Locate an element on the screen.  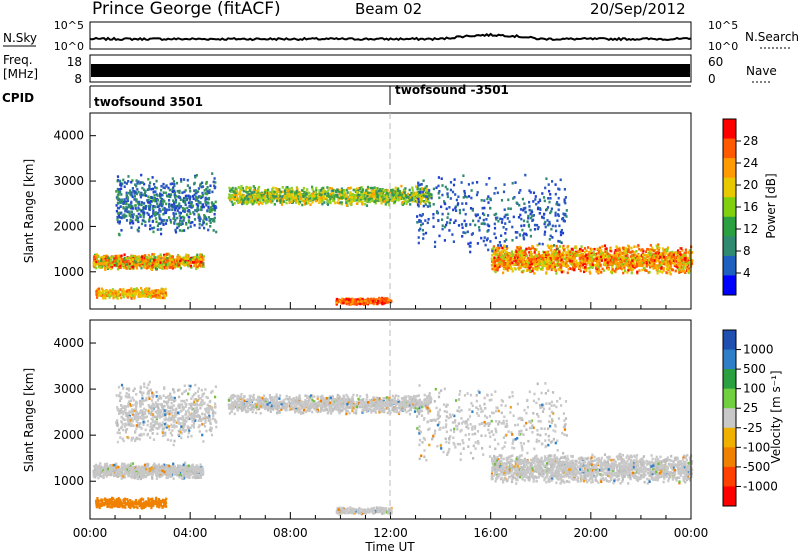
cpid-strip: CPID twofsound 3501 twofsound -3501 is located at coordinates (346, 96).